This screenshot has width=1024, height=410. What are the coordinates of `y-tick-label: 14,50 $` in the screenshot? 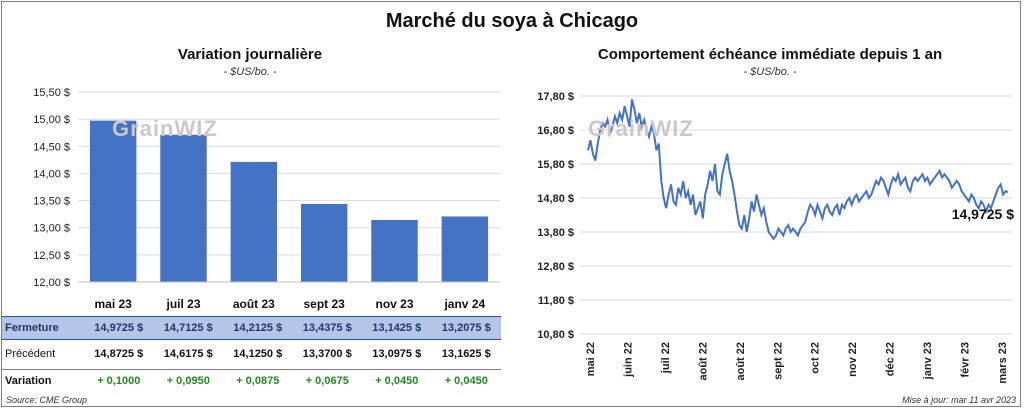 It's located at (51, 147).